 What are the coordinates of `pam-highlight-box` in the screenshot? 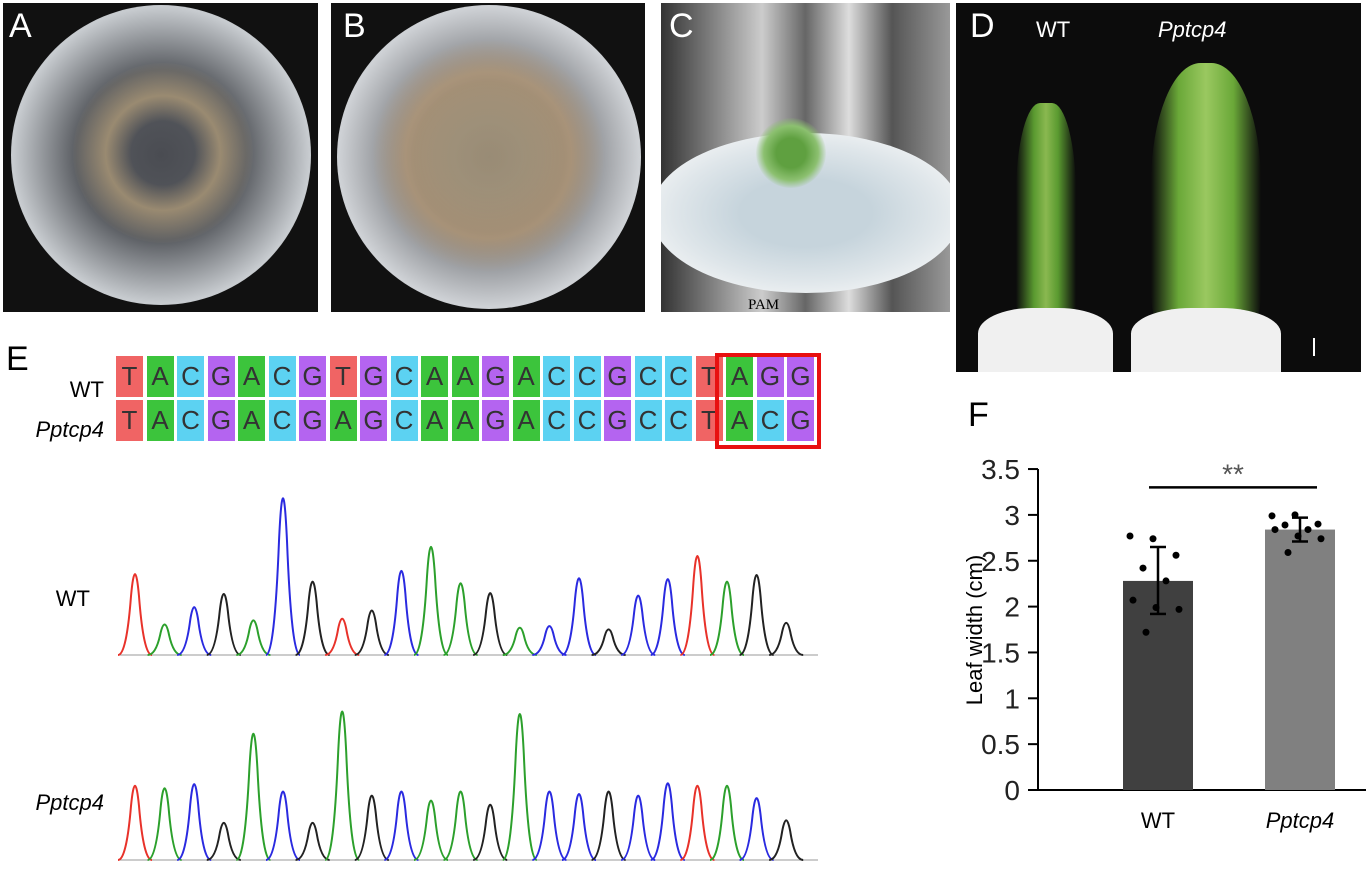 It's located at (768, 401).